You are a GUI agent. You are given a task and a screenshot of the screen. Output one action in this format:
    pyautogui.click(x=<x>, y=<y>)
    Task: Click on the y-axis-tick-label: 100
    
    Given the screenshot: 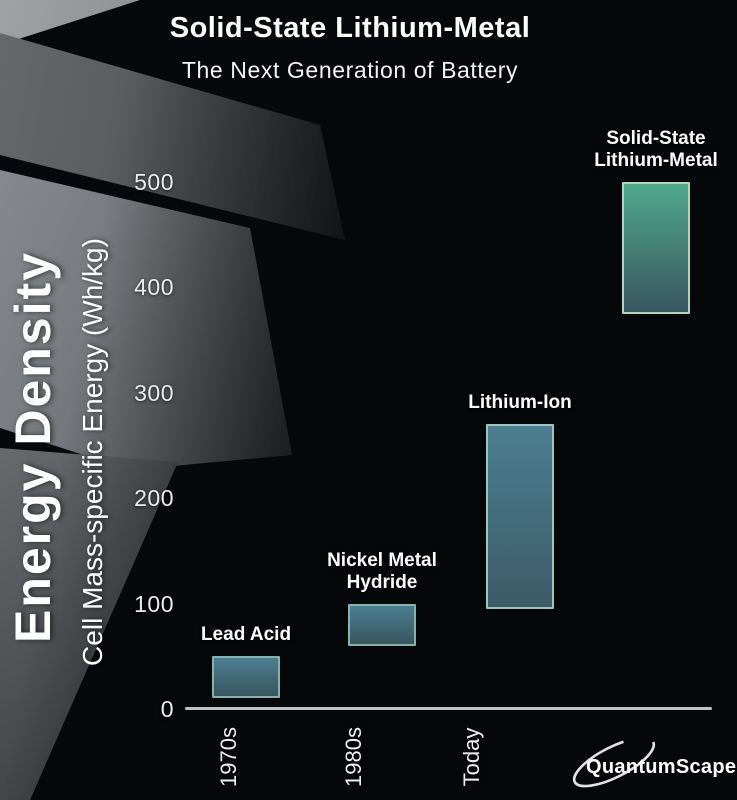 What is the action you would take?
    pyautogui.click(x=154, y=603)
    